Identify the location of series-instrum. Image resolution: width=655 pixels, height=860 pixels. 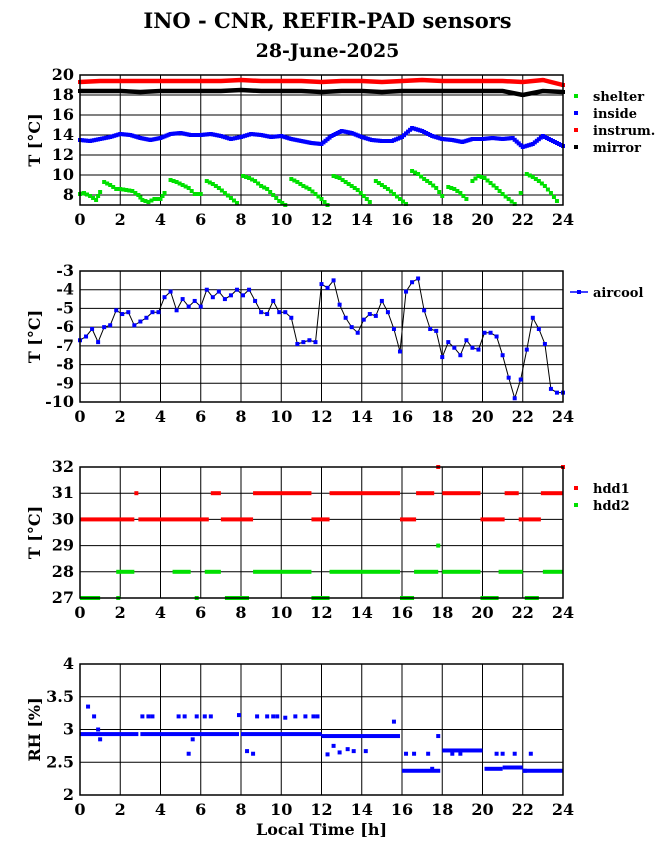
(321, 82).